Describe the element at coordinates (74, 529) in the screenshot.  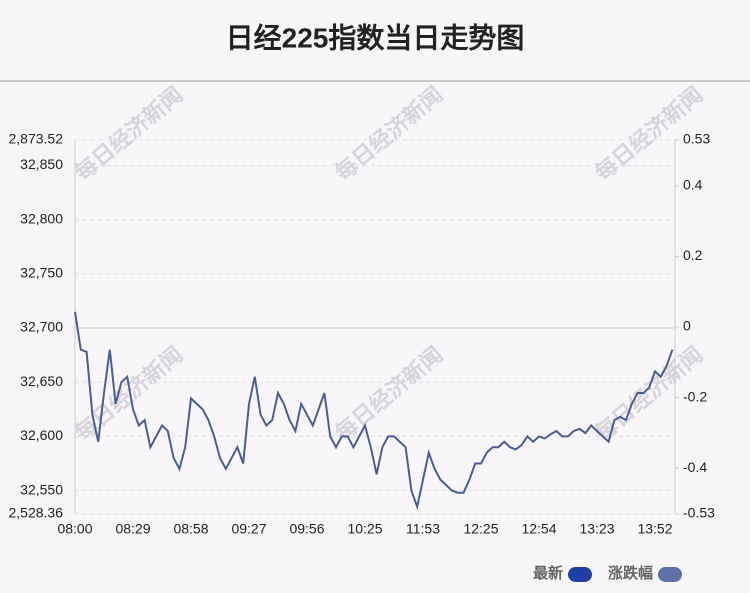
I see `x-tick-label: 08:00` at that location.